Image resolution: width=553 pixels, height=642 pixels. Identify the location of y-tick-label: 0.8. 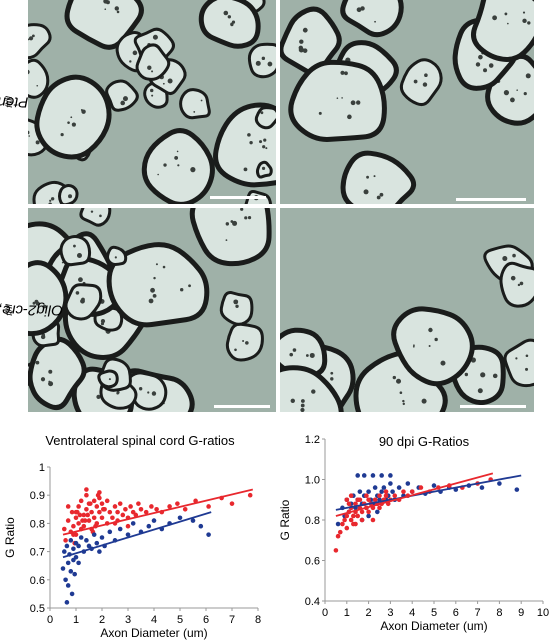
(312, 521).